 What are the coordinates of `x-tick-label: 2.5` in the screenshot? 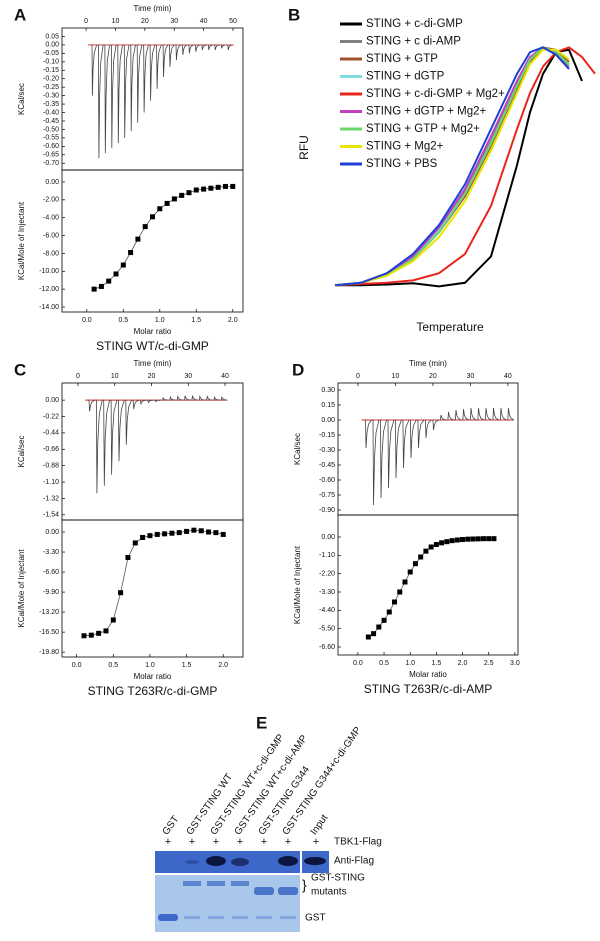 It's located at (489, 663).